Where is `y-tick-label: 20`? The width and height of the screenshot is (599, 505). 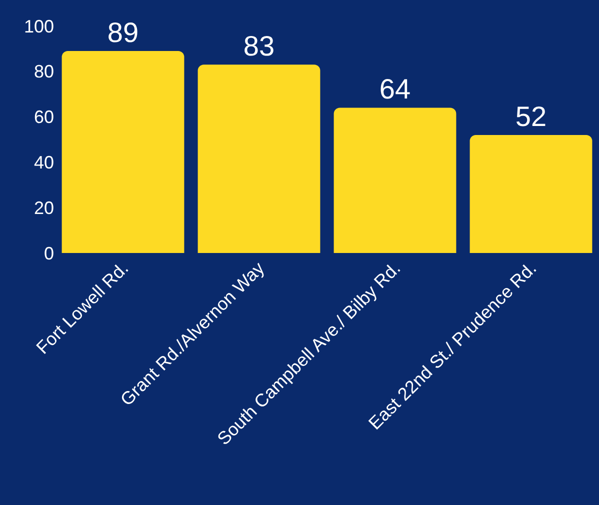
y-tick-label: 20 is located at coordinates (44, 208).